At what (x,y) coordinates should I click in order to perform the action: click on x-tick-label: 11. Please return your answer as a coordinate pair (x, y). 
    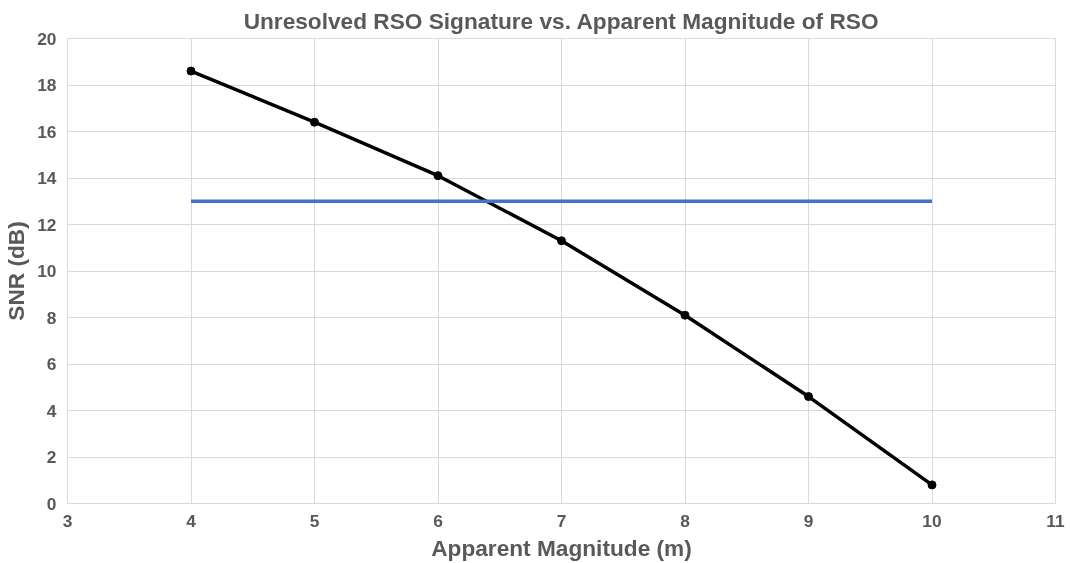
    Looking at the image, I should click on (1056, 520).